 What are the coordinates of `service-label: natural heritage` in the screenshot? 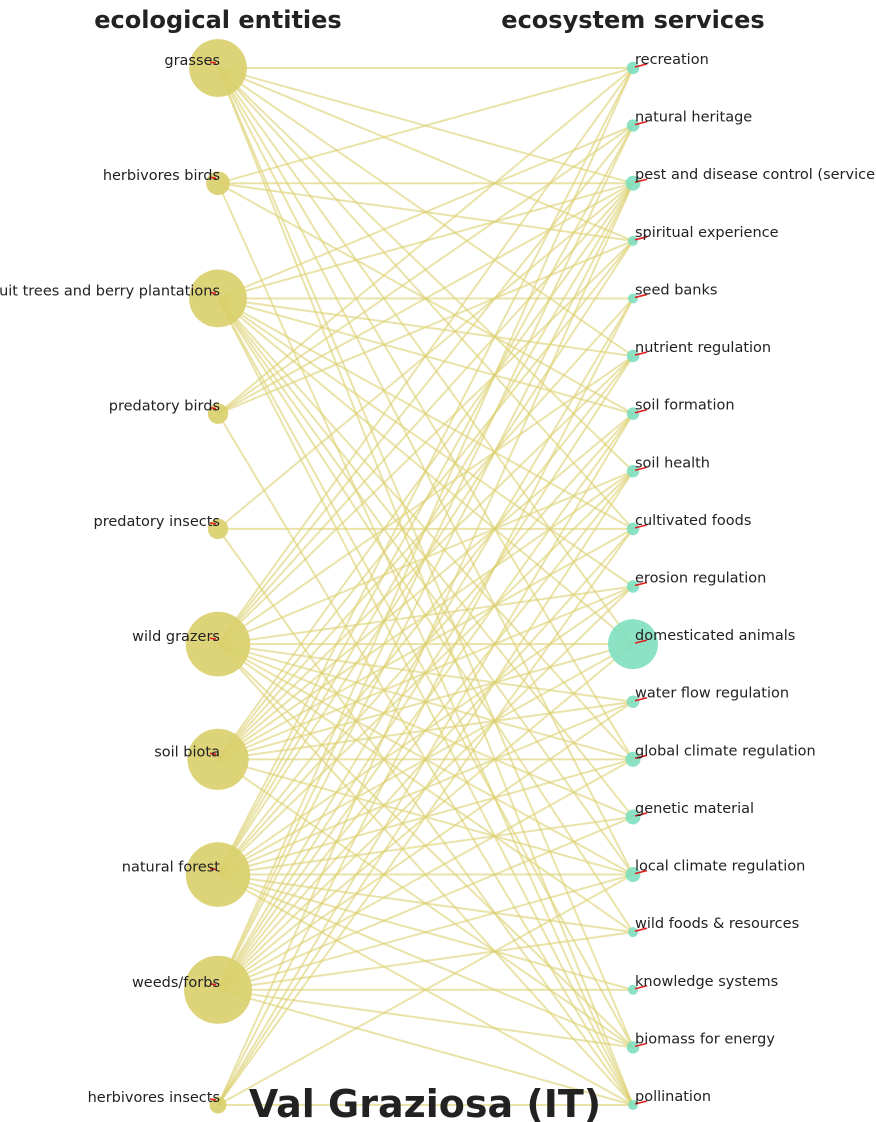 It's located at (693, 118).